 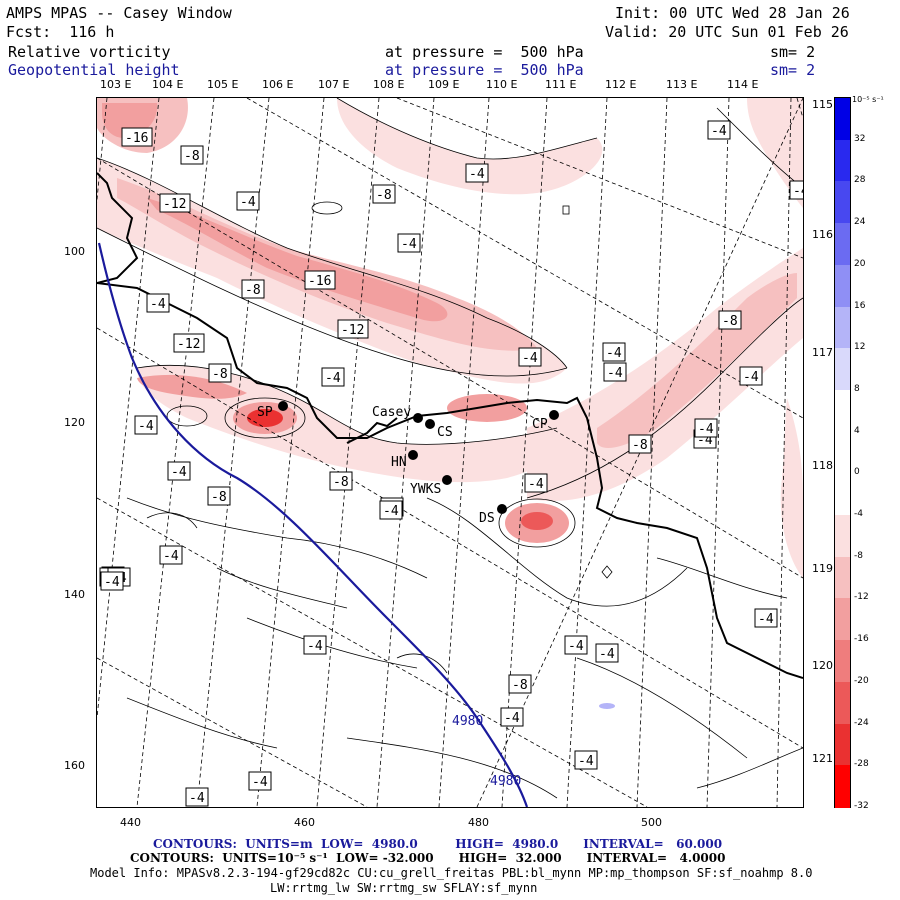 I want to click on colorbar-level-label: -8, so click(x=858, y=555).